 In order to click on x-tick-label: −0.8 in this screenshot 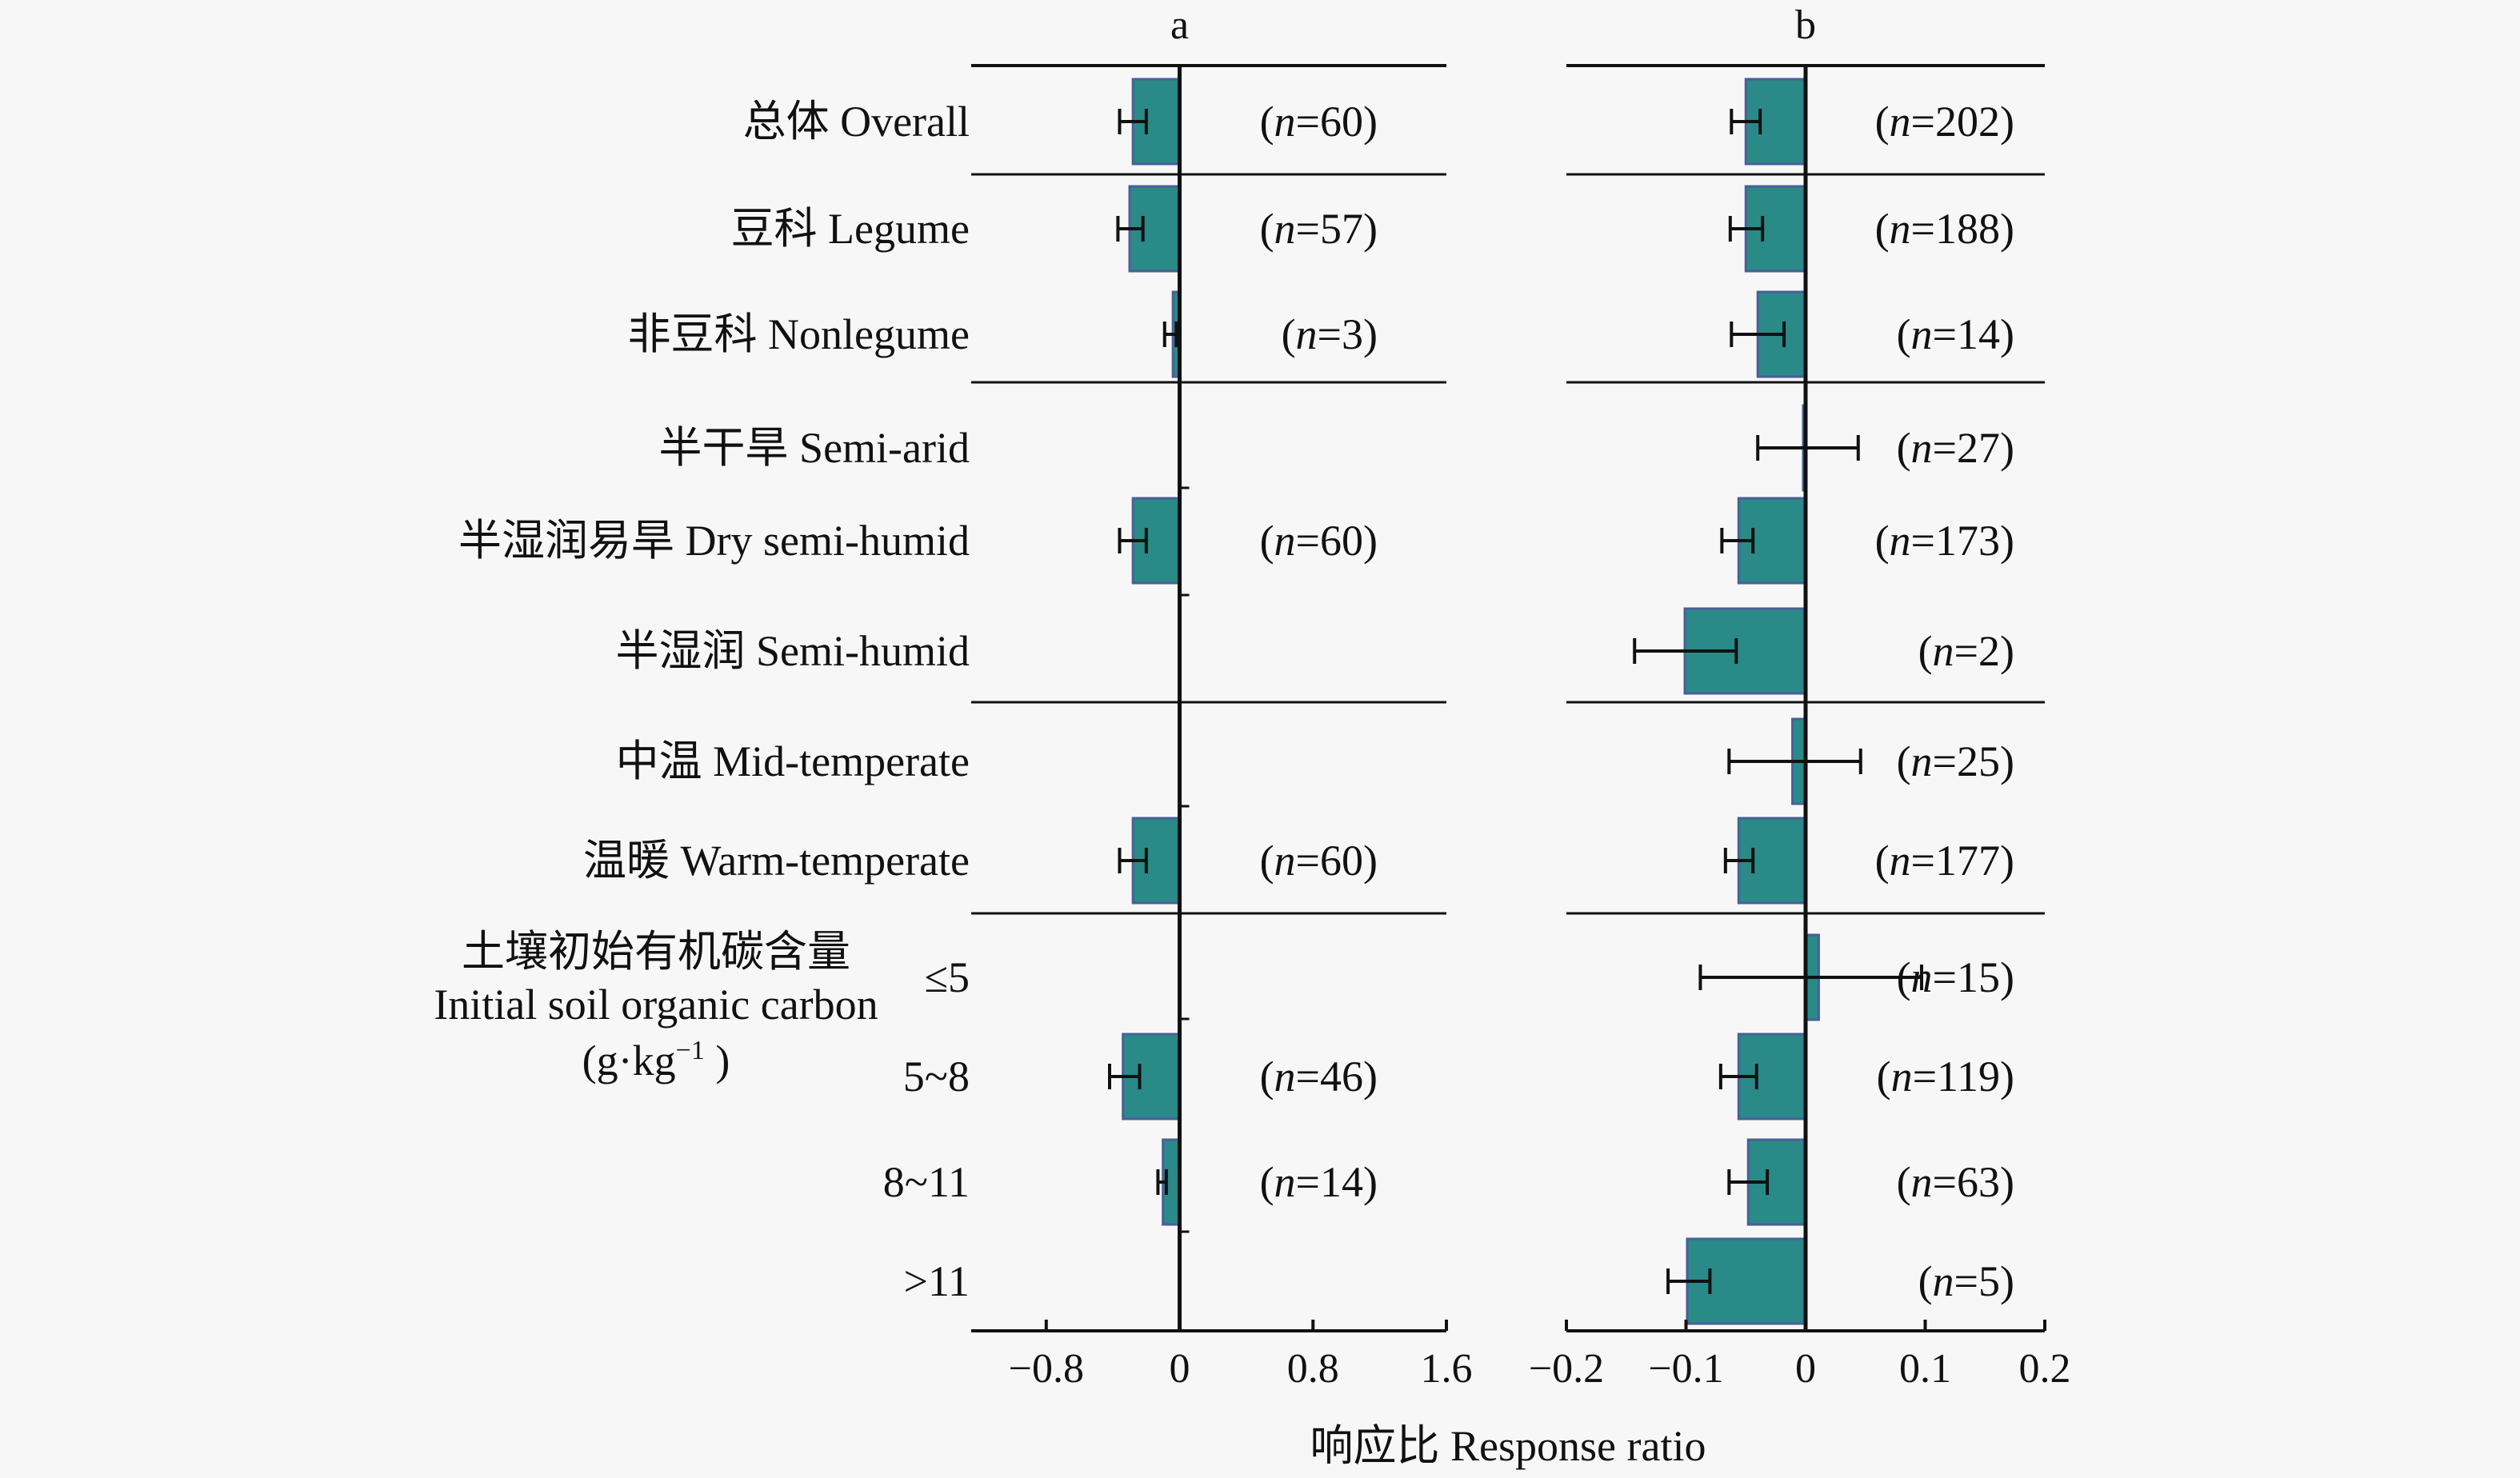, I will do `click(1046, 1369)`.